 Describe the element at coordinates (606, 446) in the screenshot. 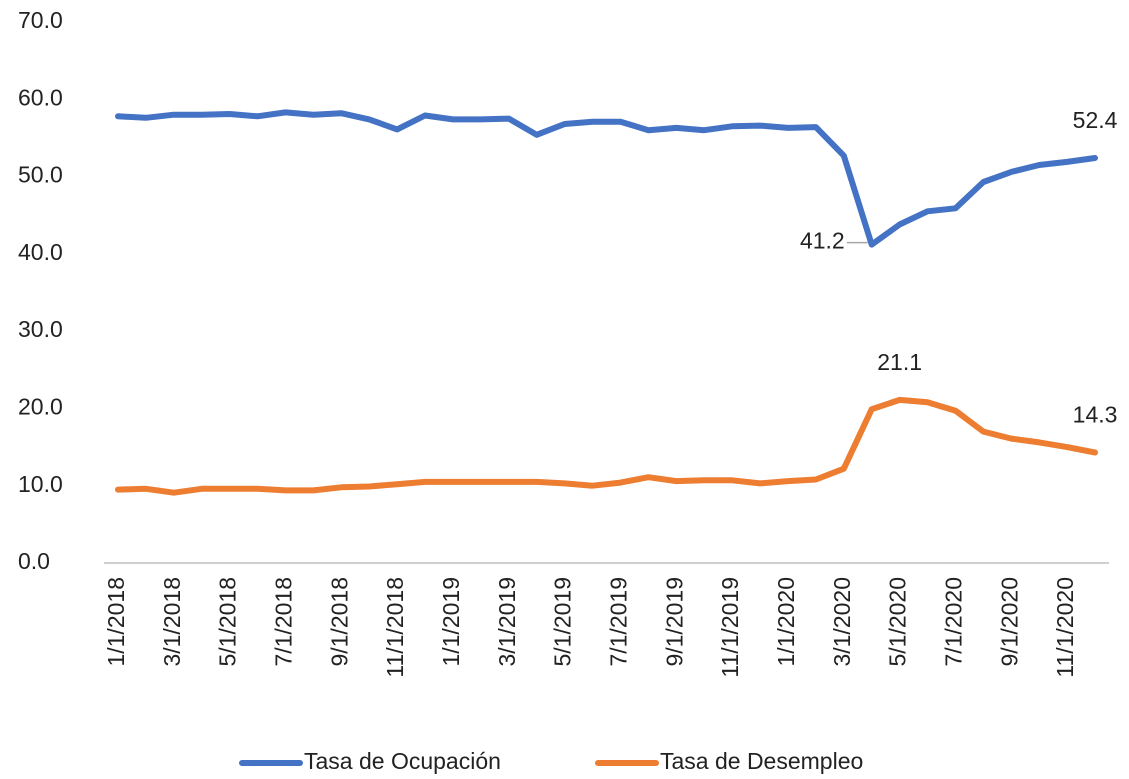

I see `series-line` at that location.